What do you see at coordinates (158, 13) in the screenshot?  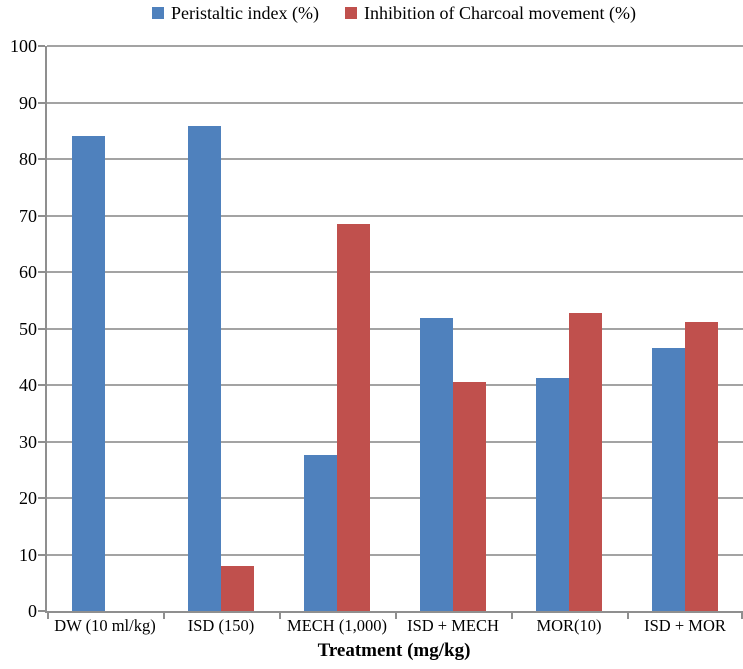 I see `legend-marker-blue` at bounding box center [158, 13].